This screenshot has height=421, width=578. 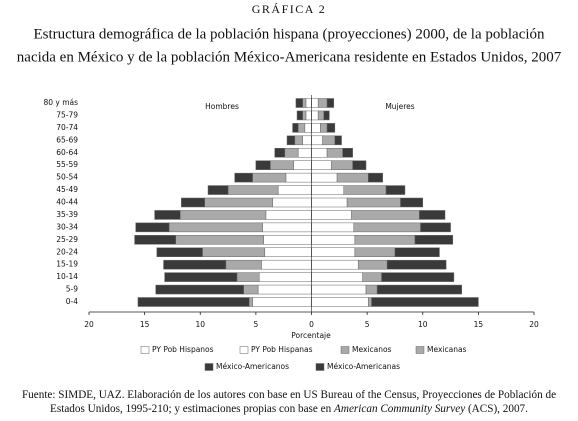 I want to click on legend-label: México-Americanos, so click(x=252, y=366).